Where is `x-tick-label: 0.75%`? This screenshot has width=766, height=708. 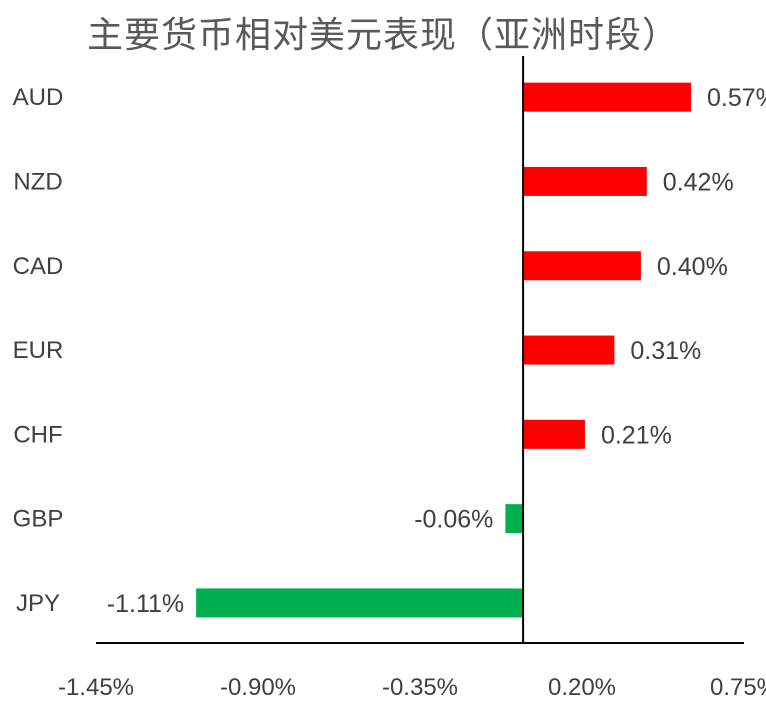 x-tick-label: 0.75% is located at coordinates (738, 687).